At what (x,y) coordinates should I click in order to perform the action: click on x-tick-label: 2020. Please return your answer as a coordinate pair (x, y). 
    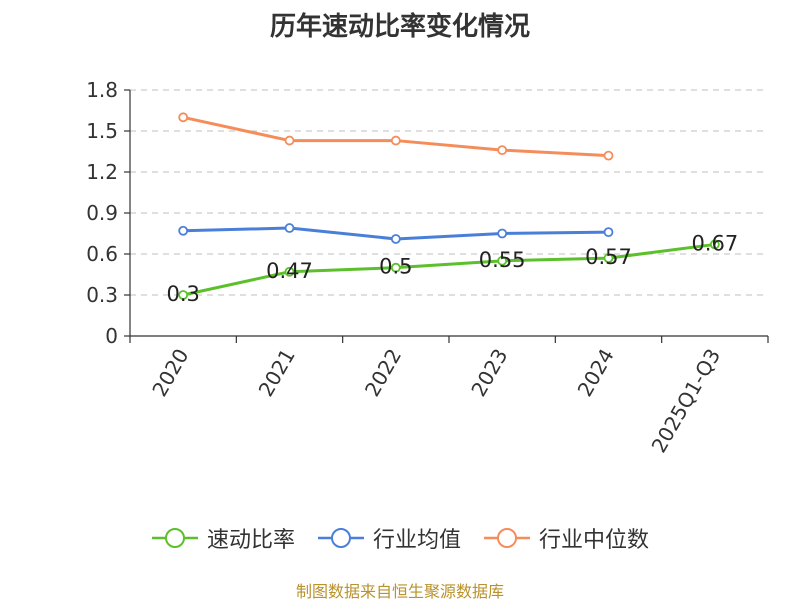
    Looking at the image, I should click on (170, 373).